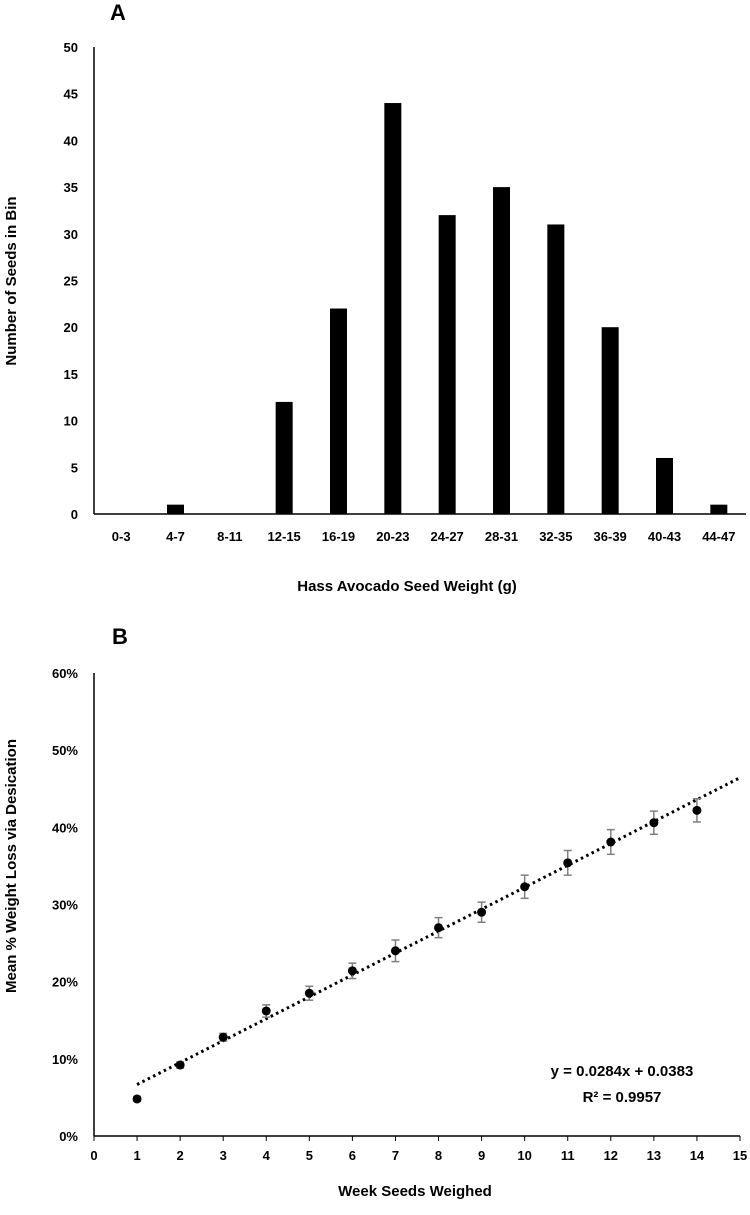  I want to click on x-tick-label: 12-15, so click(284, 536).